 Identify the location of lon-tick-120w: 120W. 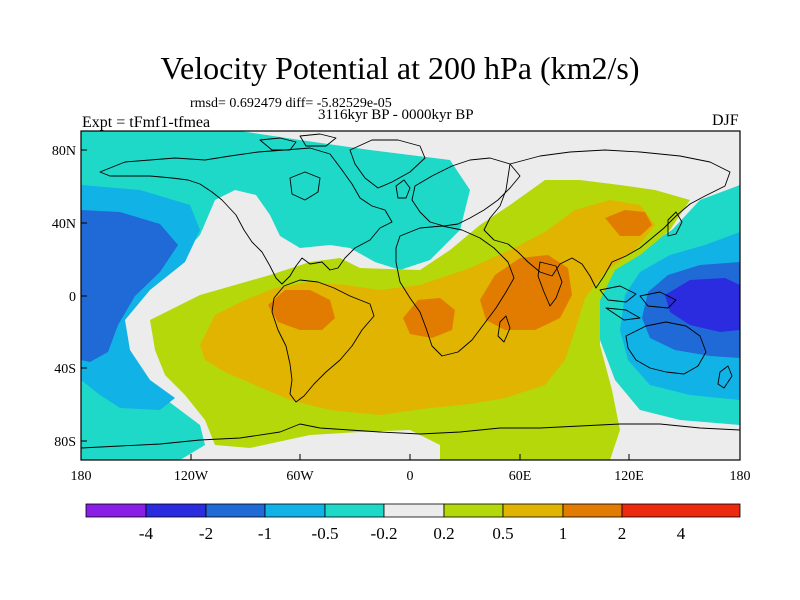
(191, 476).